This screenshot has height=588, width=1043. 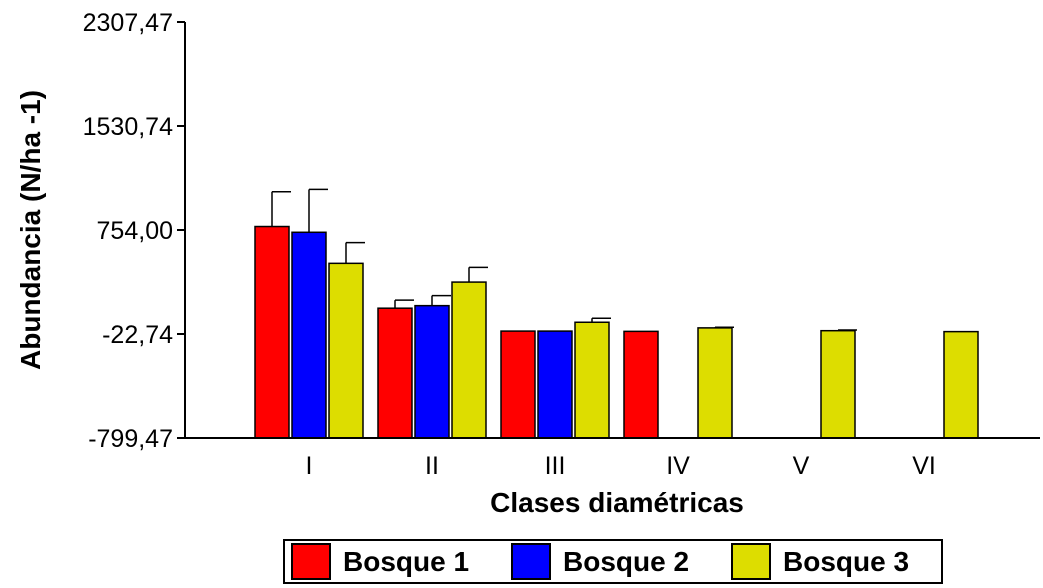 I want to click on y-tick-label: -799,47, so click(x=130, y=439).